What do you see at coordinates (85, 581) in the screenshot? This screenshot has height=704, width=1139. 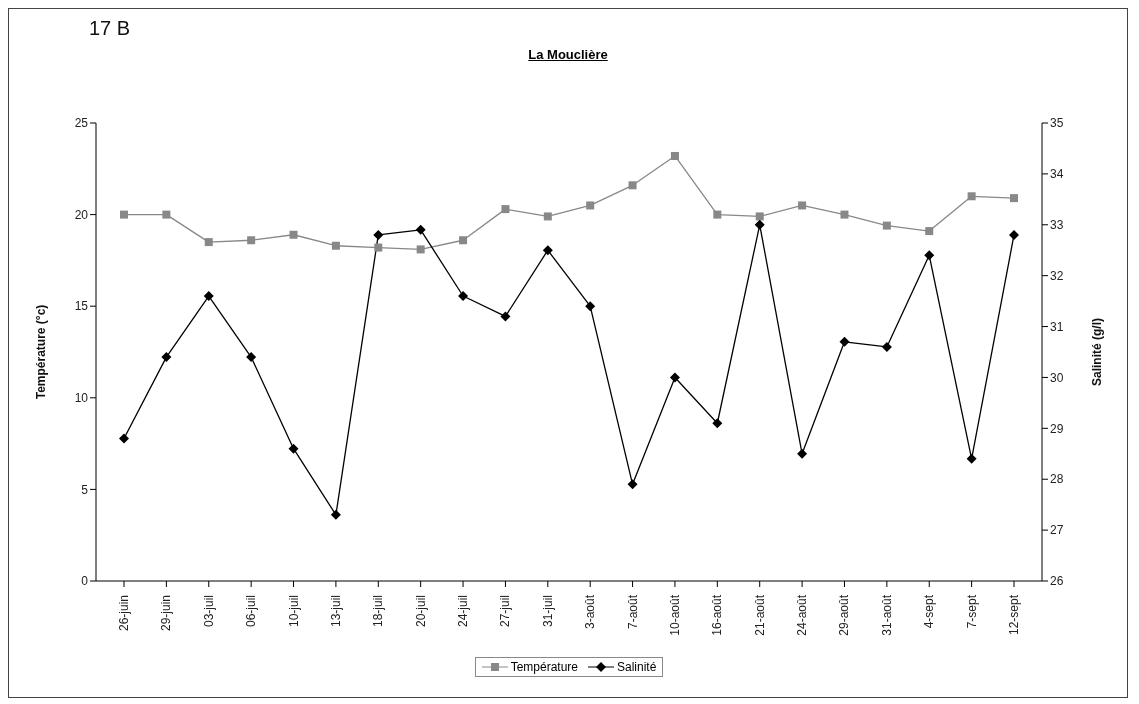 I see `y-tick-label: 0` at bounding box center [85, 581].